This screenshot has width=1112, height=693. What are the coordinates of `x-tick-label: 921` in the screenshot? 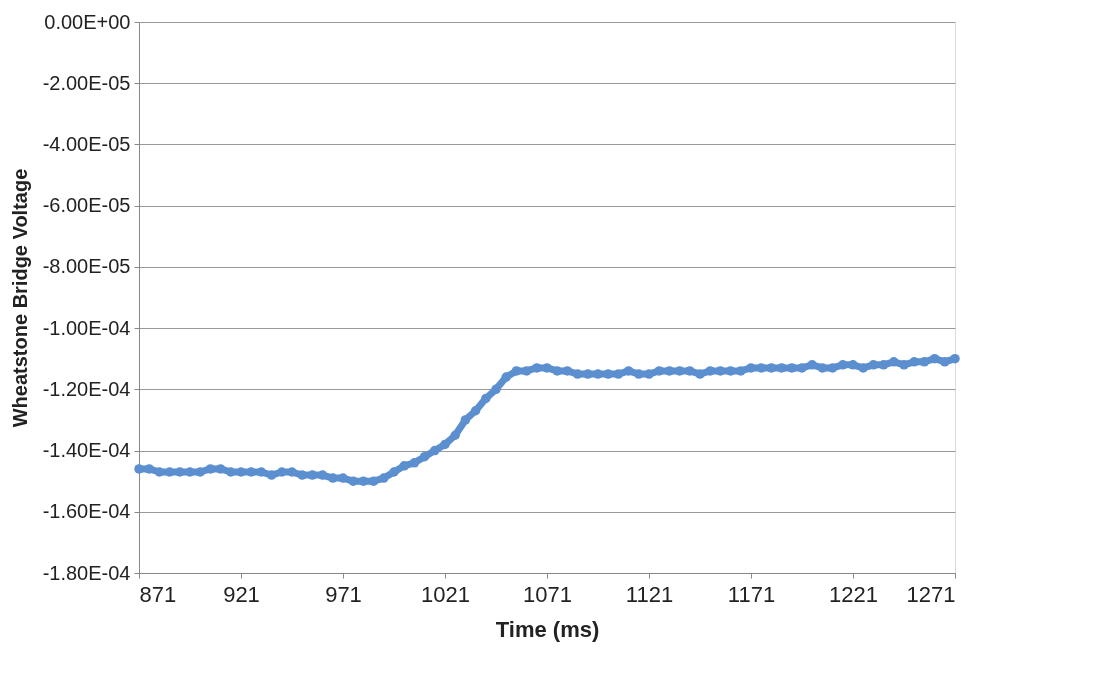 It's located at (241, 594).